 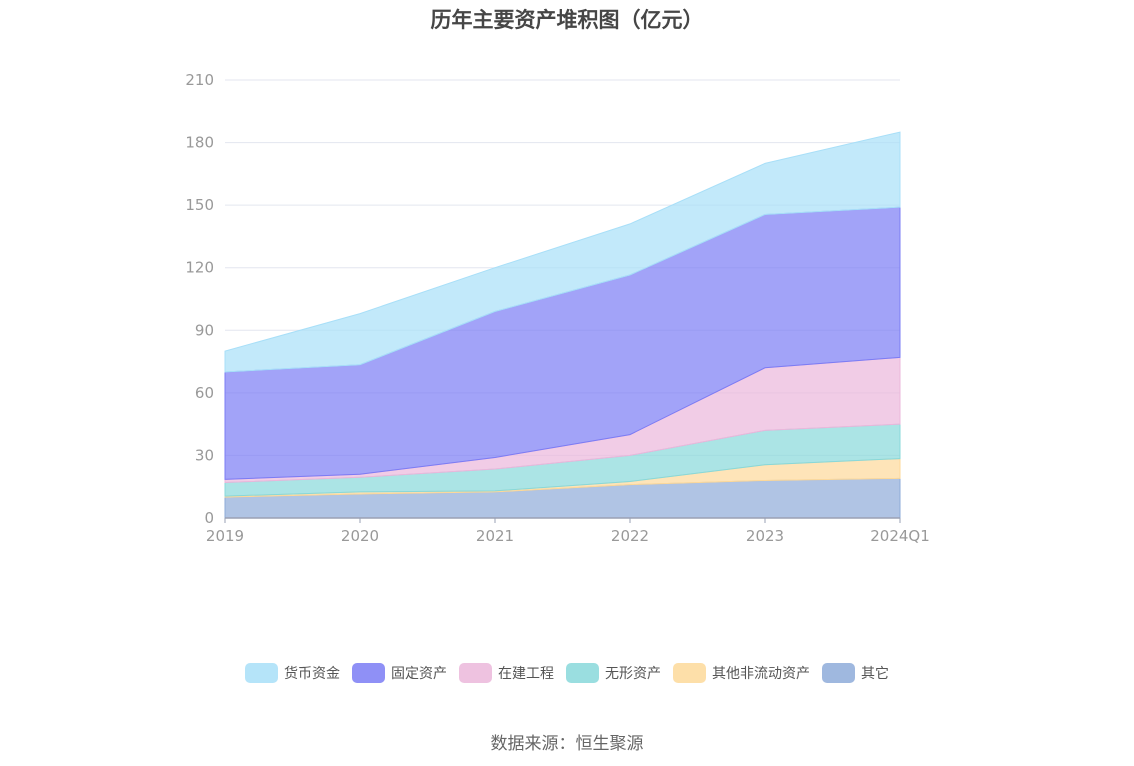 What do you see at coordinates (312, 674) in the screenshot?
I see `legend-label: 货币资金` at bounding box center [312, 674].